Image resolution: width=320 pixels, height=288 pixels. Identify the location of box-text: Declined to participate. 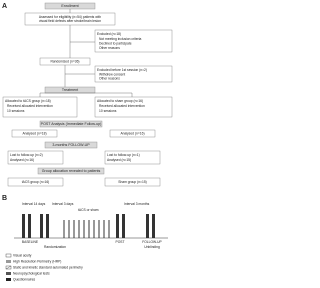
(115, 43).